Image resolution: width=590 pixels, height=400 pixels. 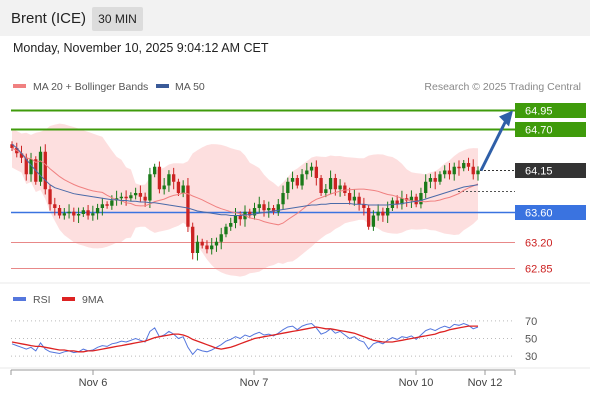 I want to click on rsi-legend-swatch, so click(x=19, y=299).